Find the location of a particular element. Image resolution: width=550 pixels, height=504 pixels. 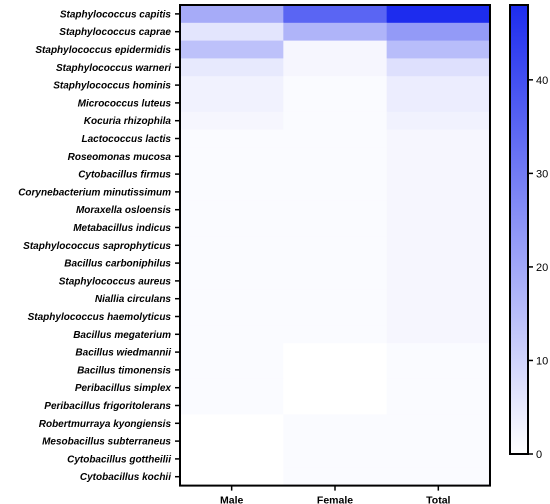

row-label-cytobacillus-gottheilii: Cytobacillus gottheilii is located at coordinates (119, 459).